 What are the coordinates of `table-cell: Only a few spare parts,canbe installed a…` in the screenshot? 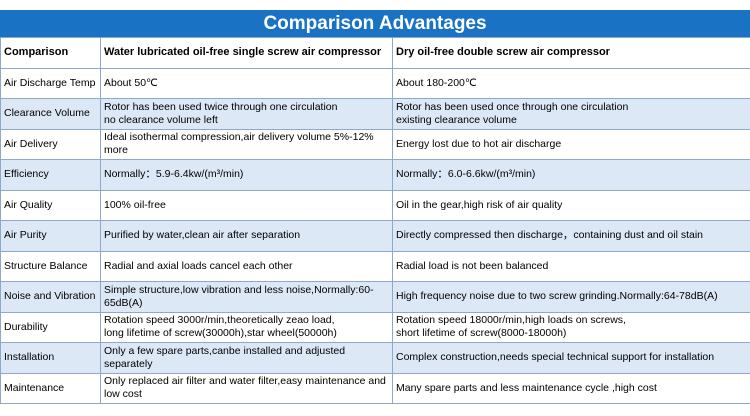 It's located at (246, 358).